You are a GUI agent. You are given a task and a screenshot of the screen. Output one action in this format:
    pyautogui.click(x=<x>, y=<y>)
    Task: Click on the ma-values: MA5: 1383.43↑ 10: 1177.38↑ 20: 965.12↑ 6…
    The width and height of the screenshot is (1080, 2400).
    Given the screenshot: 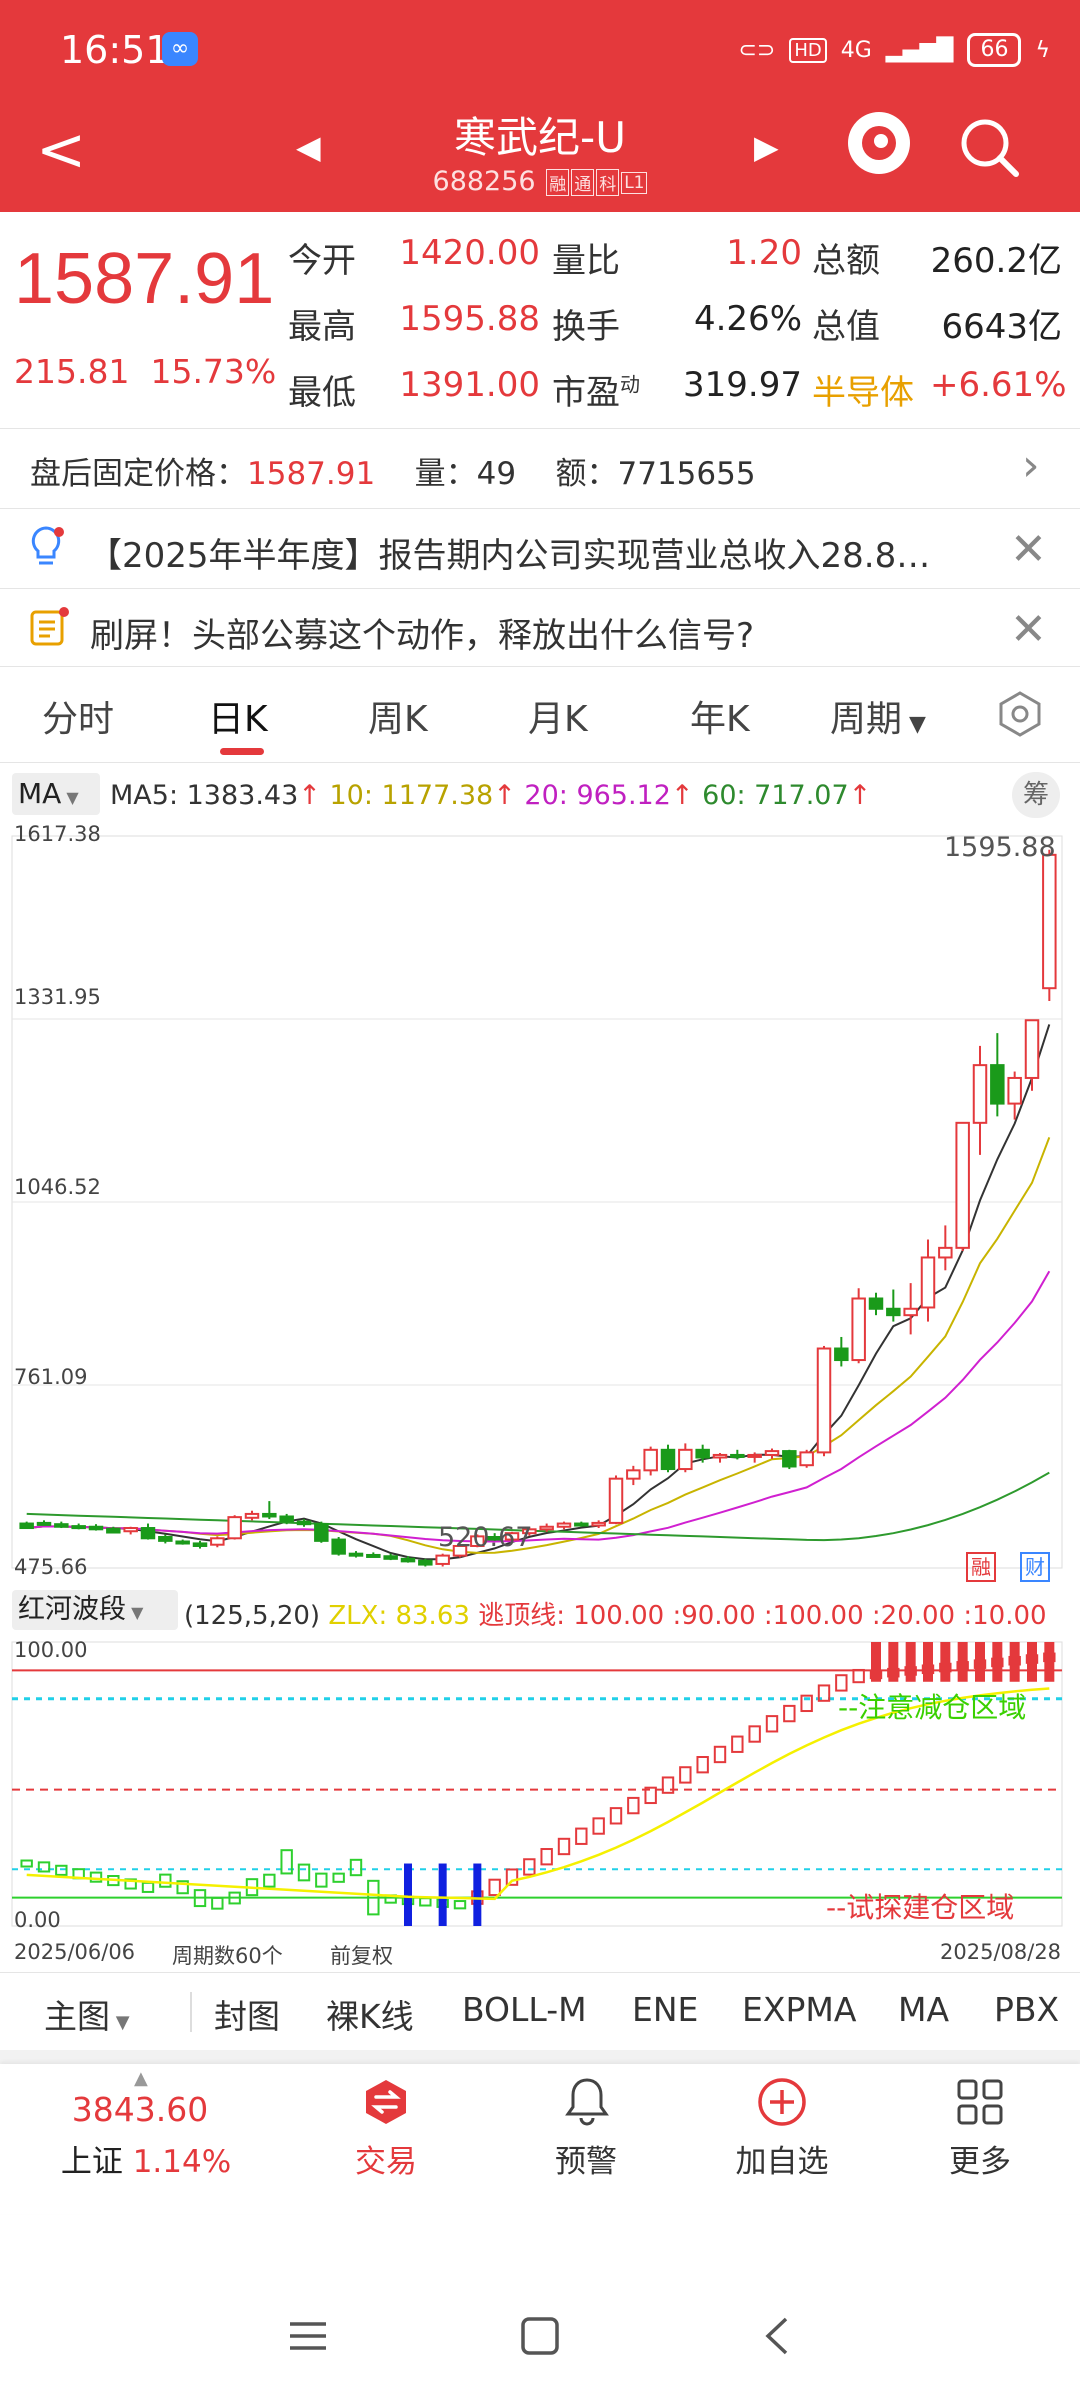 What is the action you would take?
    pyautogui.click(x=490, y=795)
    